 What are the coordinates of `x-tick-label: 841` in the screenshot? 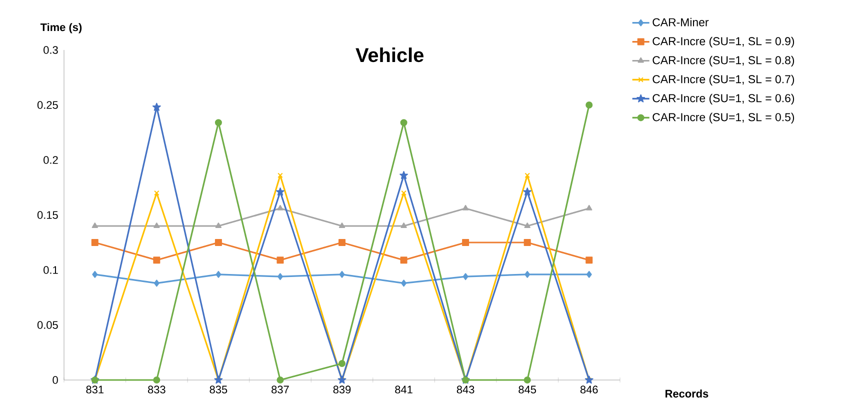 It's located at (403, 390).